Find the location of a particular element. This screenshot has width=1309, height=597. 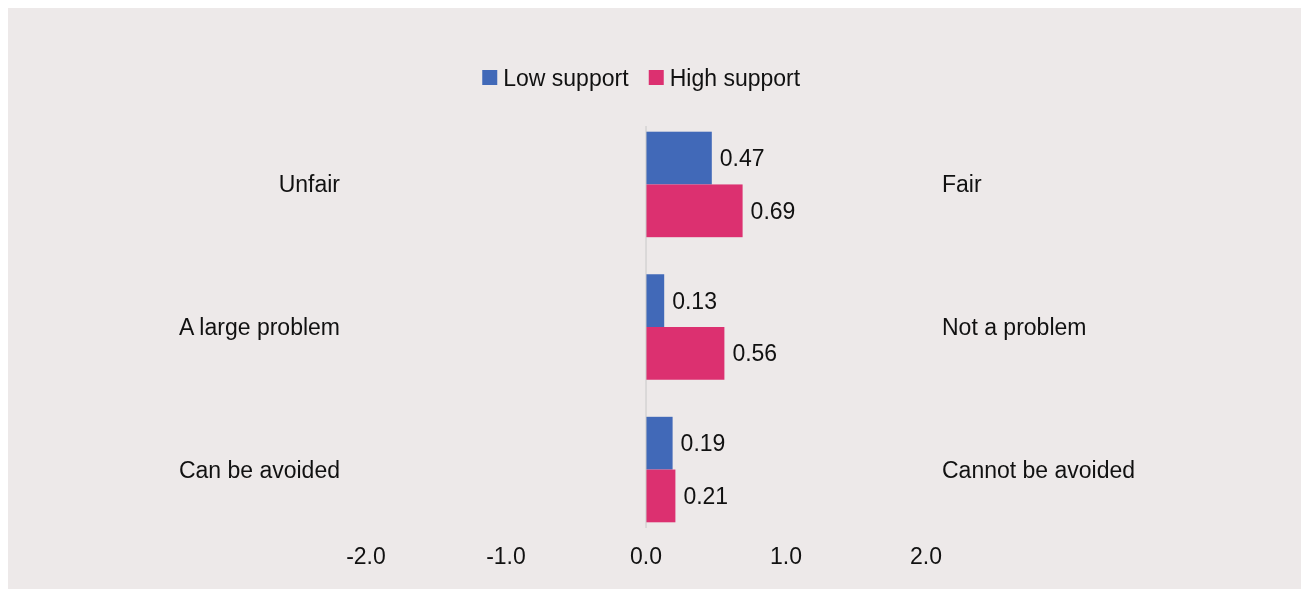

data-label: 0.47 is located at coordinates (742, 158).